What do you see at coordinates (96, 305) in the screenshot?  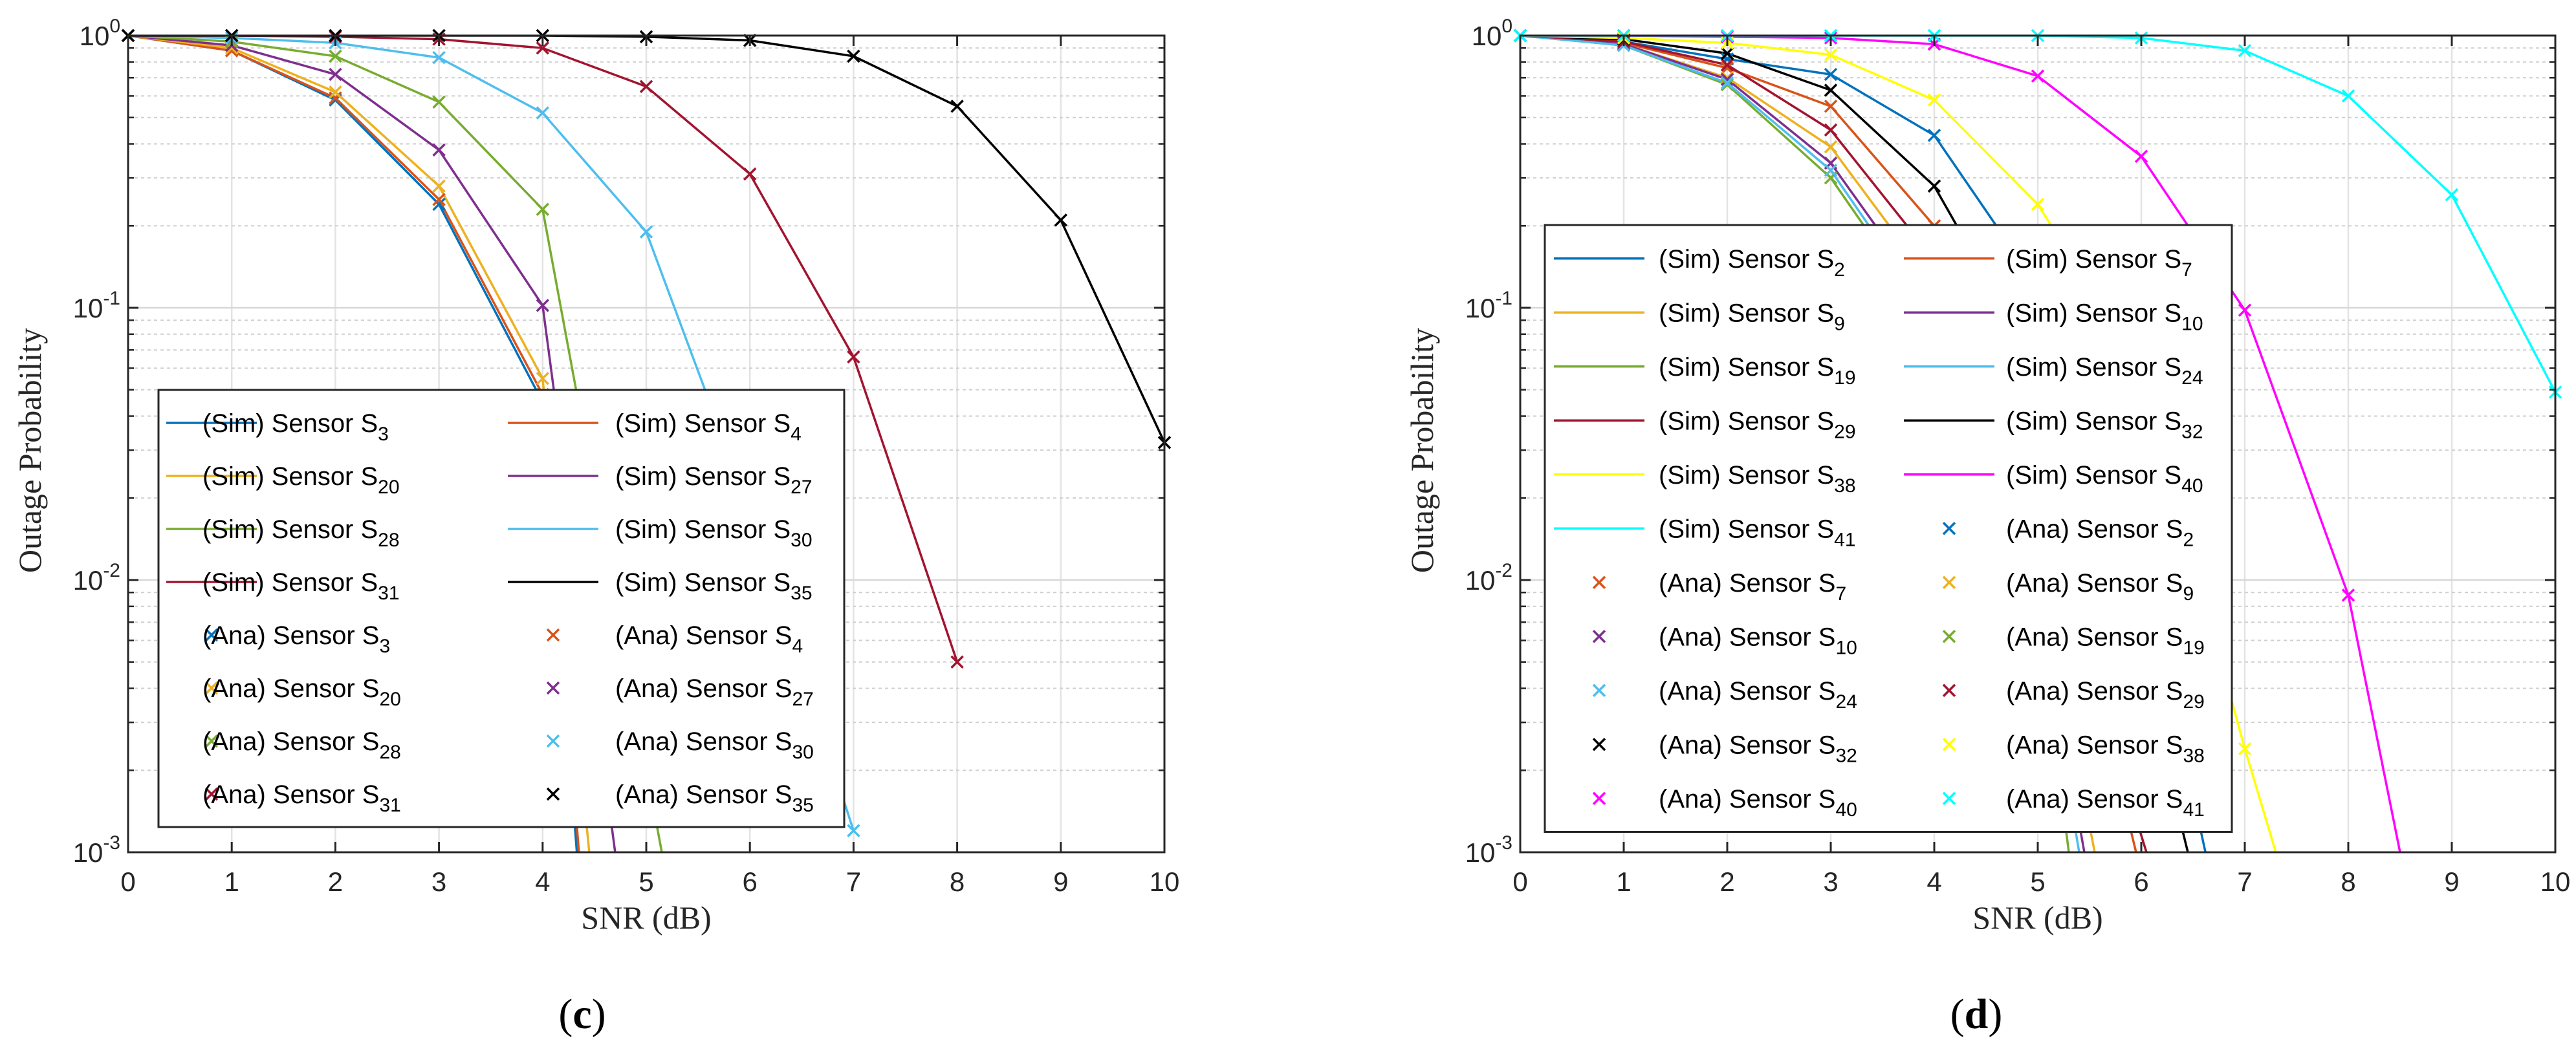 I see `y-tick-label: 10⁻¹` at bounding box center [96, 305].